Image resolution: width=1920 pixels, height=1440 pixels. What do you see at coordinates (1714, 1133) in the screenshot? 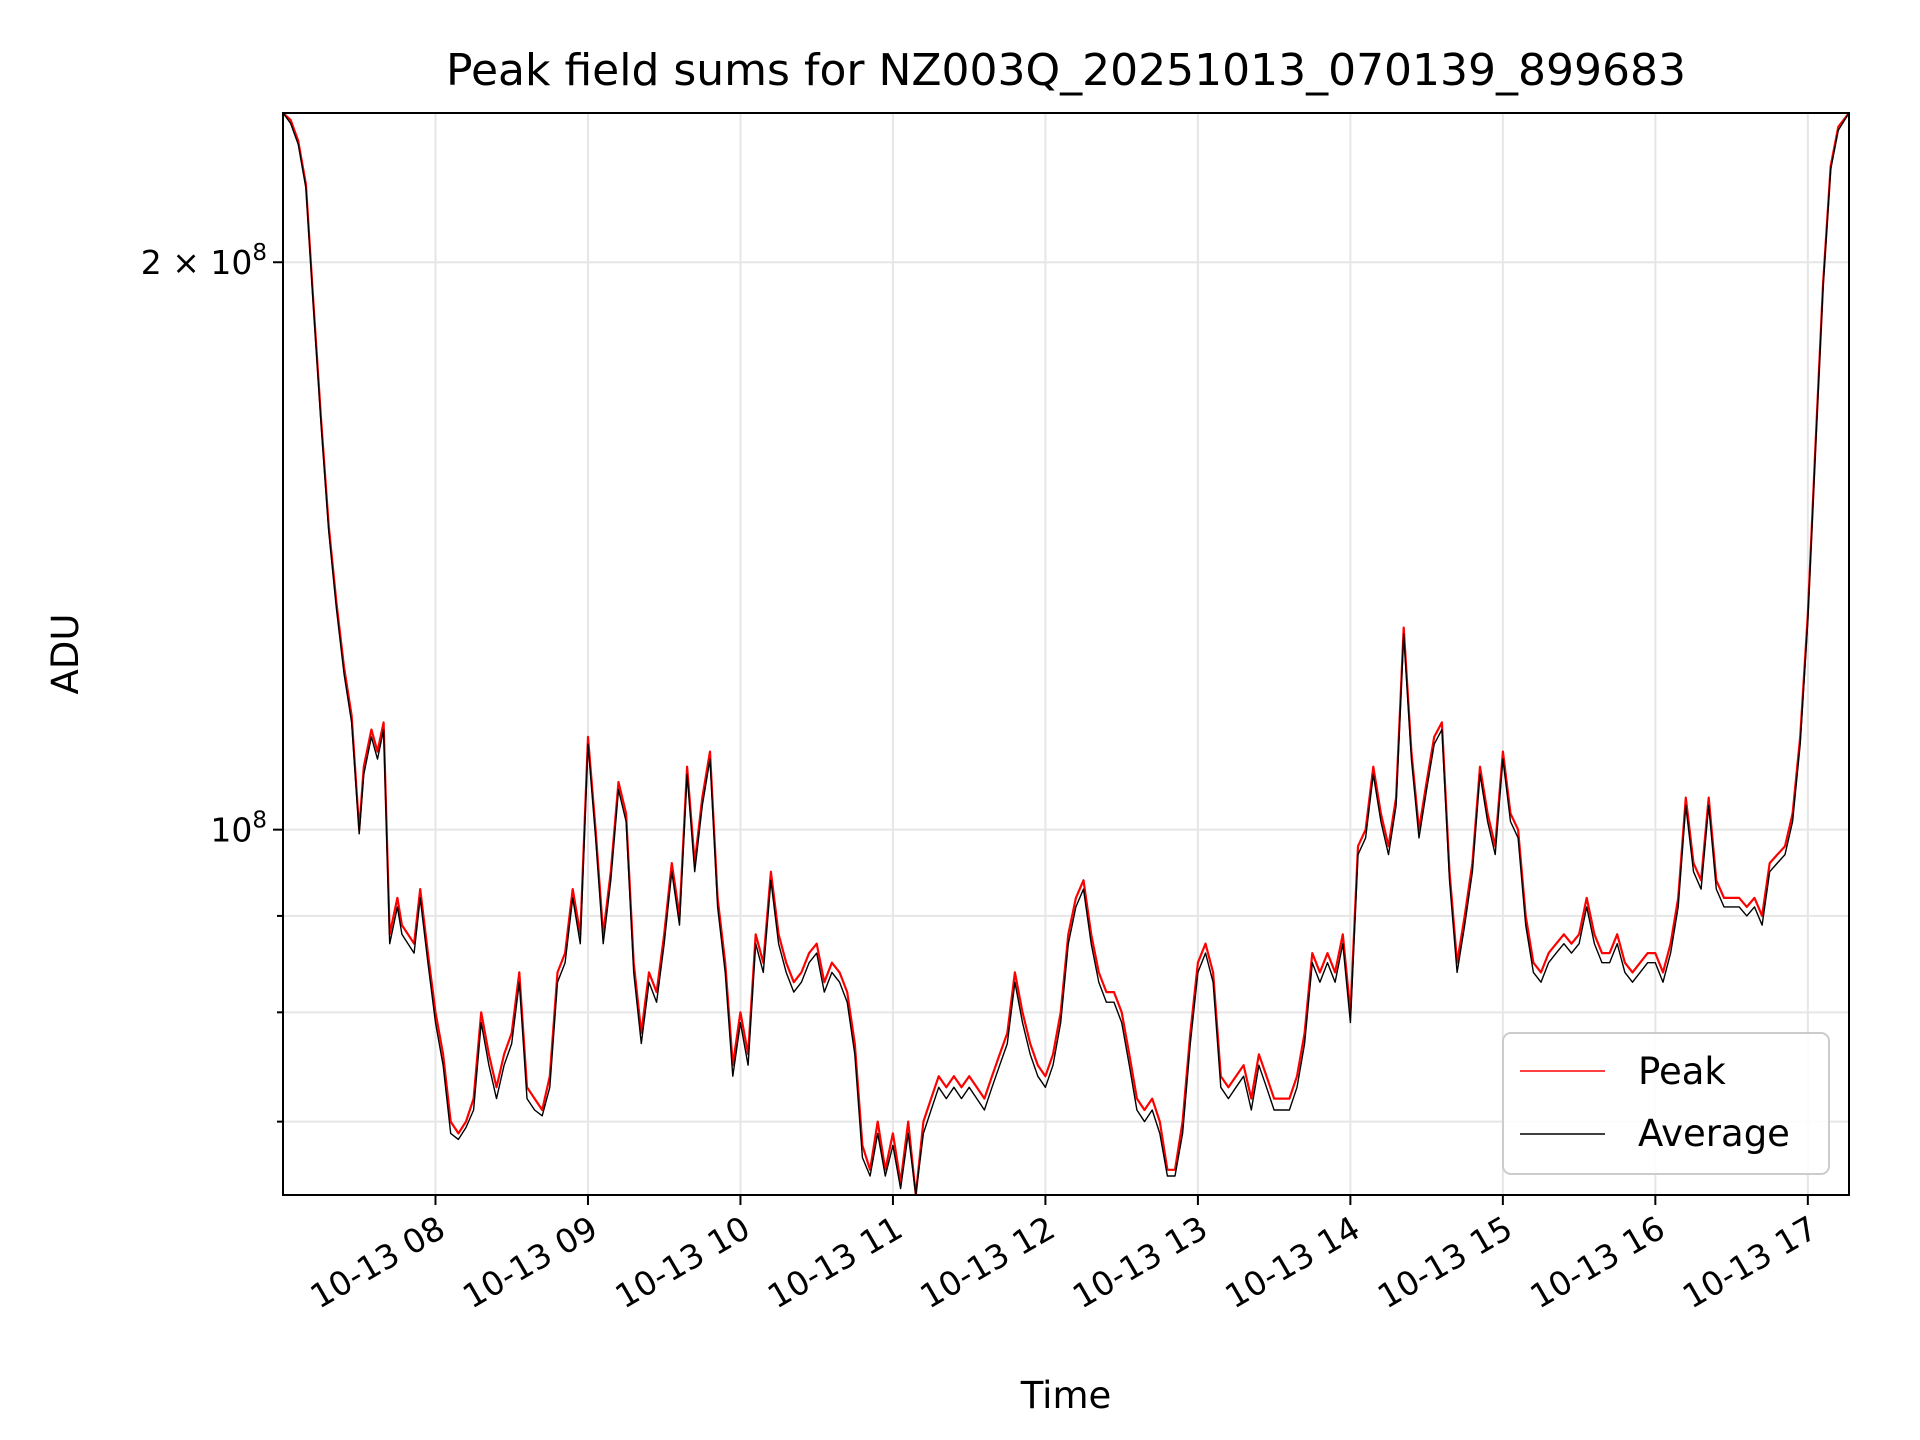
I see `legend-label-average: Average` at bounding box center [1714, 1133].